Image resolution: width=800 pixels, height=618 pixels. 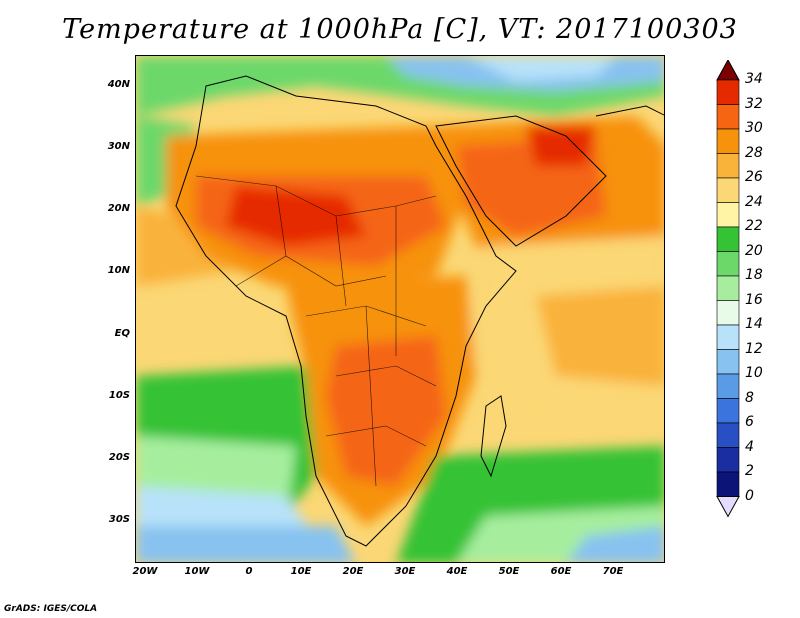 I want to click on colorbar-label: 20, so click(x=754, y=250).